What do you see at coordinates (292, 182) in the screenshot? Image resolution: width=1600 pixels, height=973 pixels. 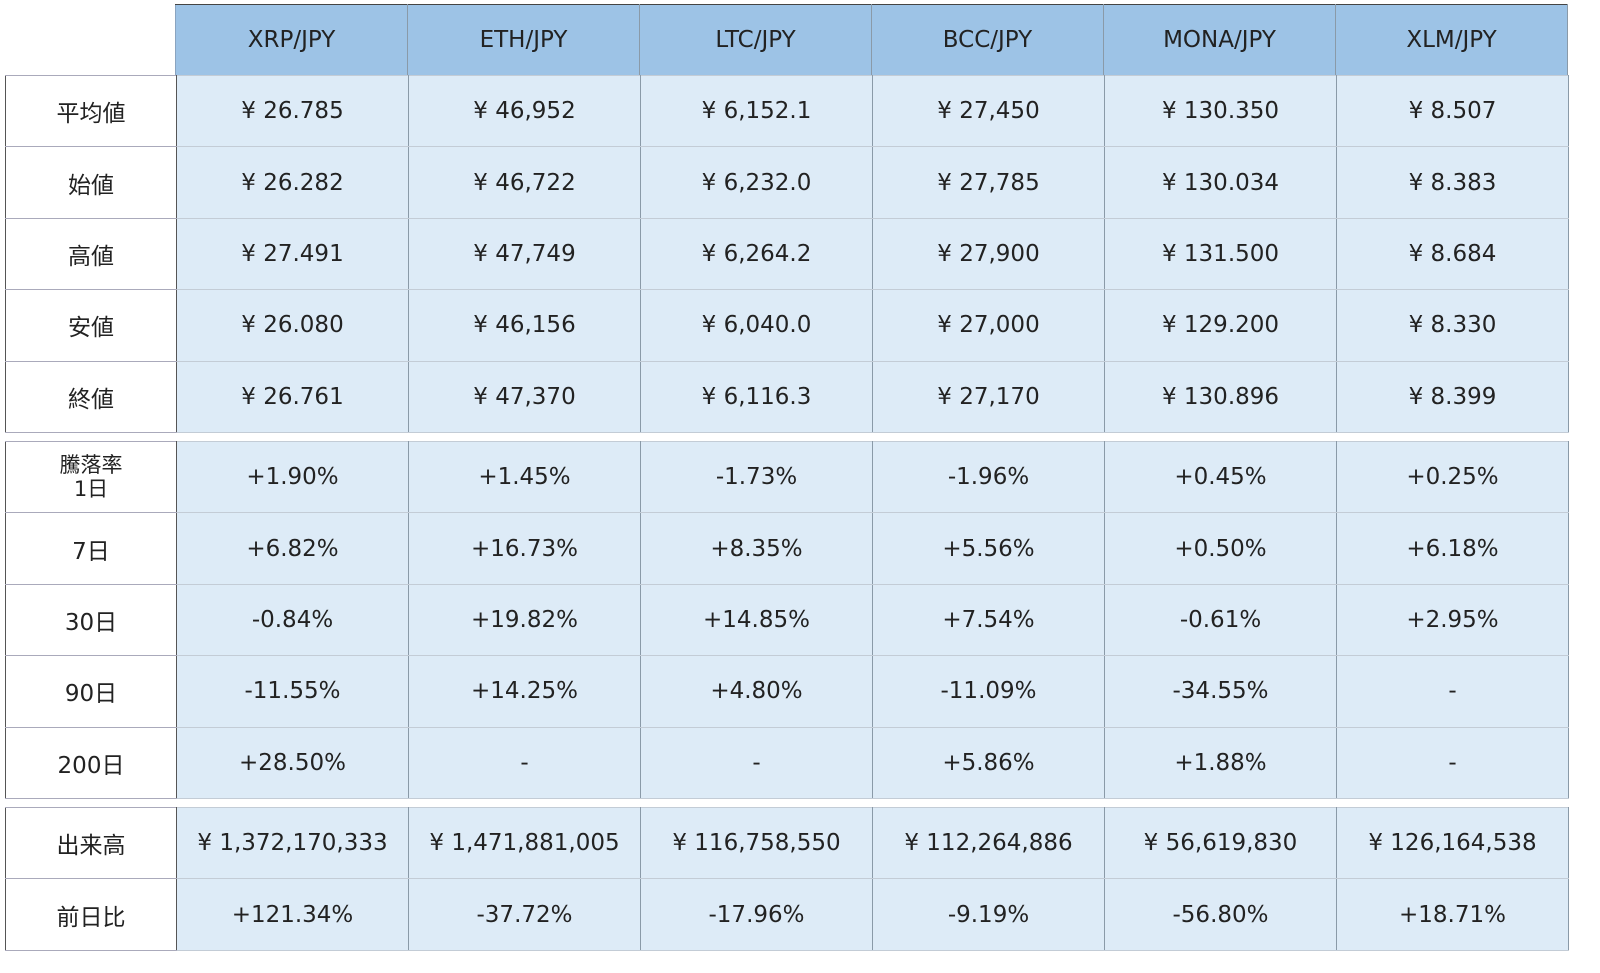 I see `value-cell: ¥ 26.282` at bounding box center [292, 182].